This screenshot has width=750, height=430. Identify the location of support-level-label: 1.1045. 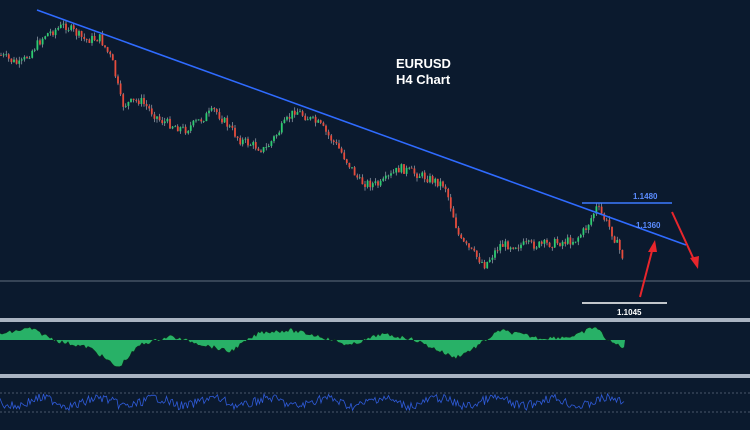
(629, 312).